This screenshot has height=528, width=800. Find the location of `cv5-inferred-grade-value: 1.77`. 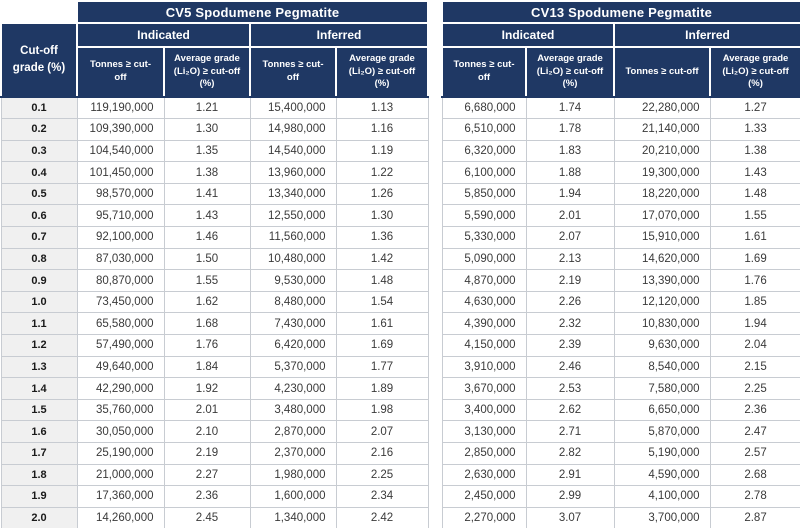

cv5-inferred-grade-value: 1.77 is located at coordinates (382, 367).